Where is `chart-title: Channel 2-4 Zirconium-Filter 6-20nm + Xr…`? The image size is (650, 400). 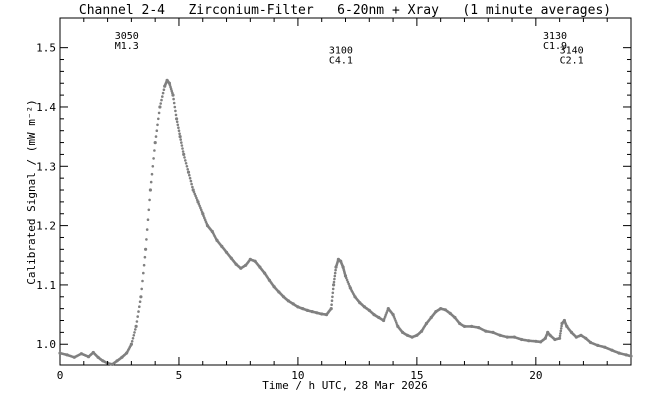 chart-title: Channel 2-4 Zirconium-Filter 6-20nm + Xr… is located at coordinates (345, 10).